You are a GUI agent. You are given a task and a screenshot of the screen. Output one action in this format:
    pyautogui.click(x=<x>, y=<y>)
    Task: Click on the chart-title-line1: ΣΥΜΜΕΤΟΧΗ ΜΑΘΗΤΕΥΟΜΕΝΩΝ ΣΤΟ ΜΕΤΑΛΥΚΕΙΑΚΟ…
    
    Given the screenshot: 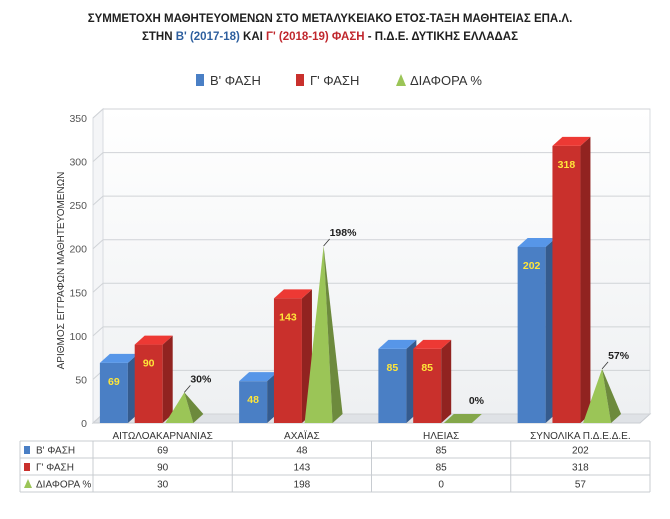 What is the action you would take?
    pyautogui.click(x=330, y=19)
    